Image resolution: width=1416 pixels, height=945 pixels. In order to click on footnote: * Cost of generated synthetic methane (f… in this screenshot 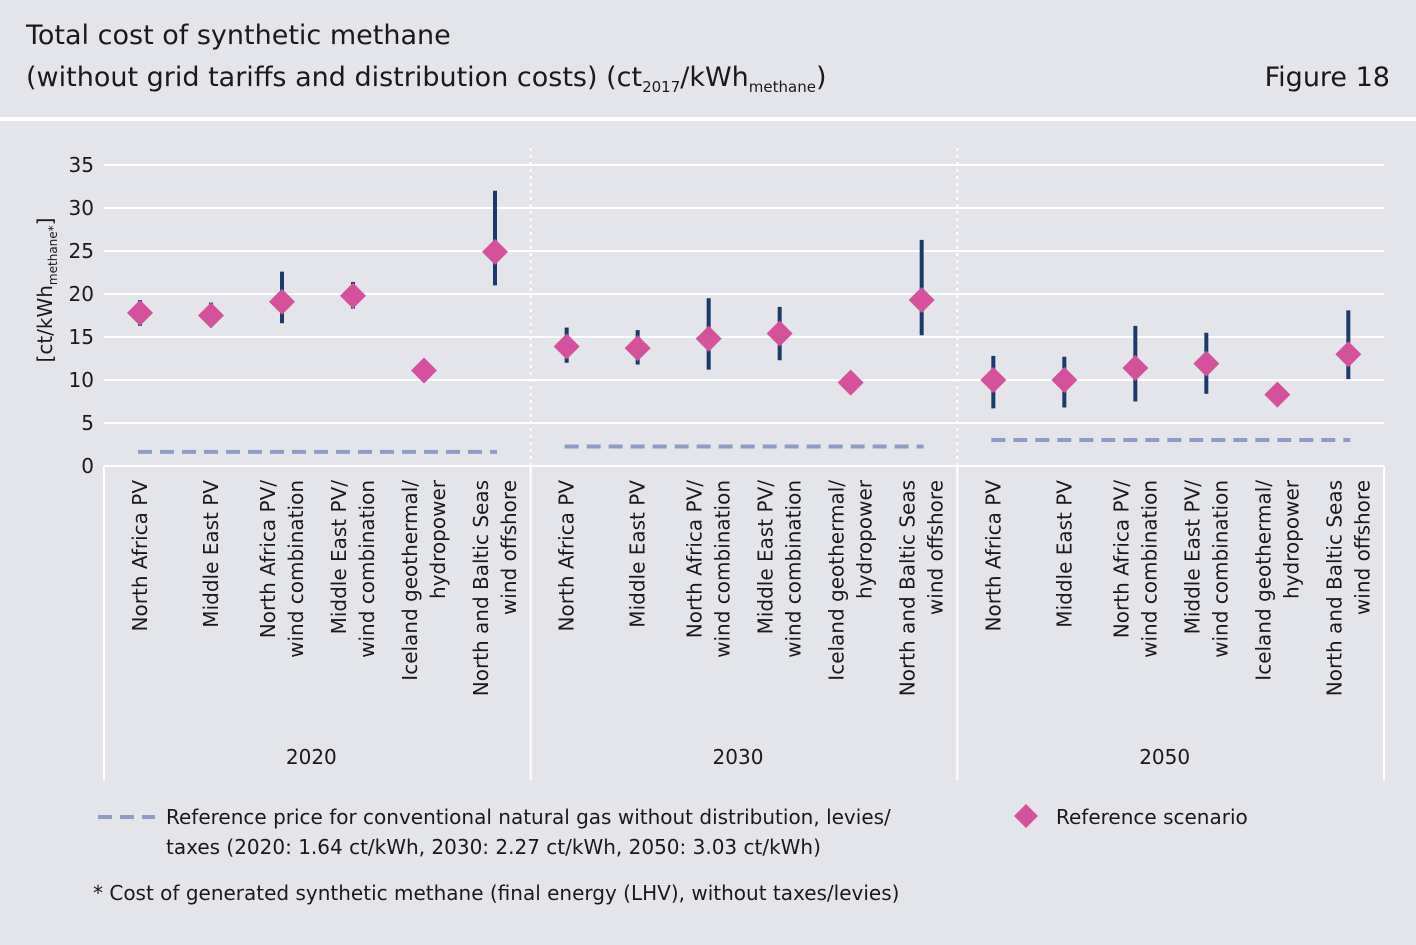, I will do `click(496, 893)`.